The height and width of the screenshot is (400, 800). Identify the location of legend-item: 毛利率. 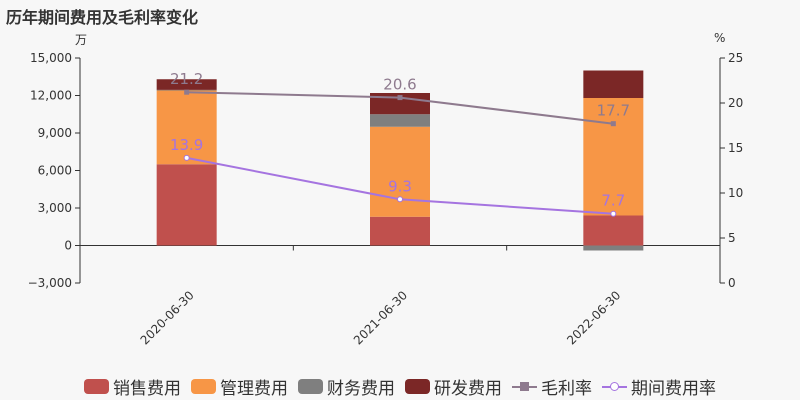
(552, 386).